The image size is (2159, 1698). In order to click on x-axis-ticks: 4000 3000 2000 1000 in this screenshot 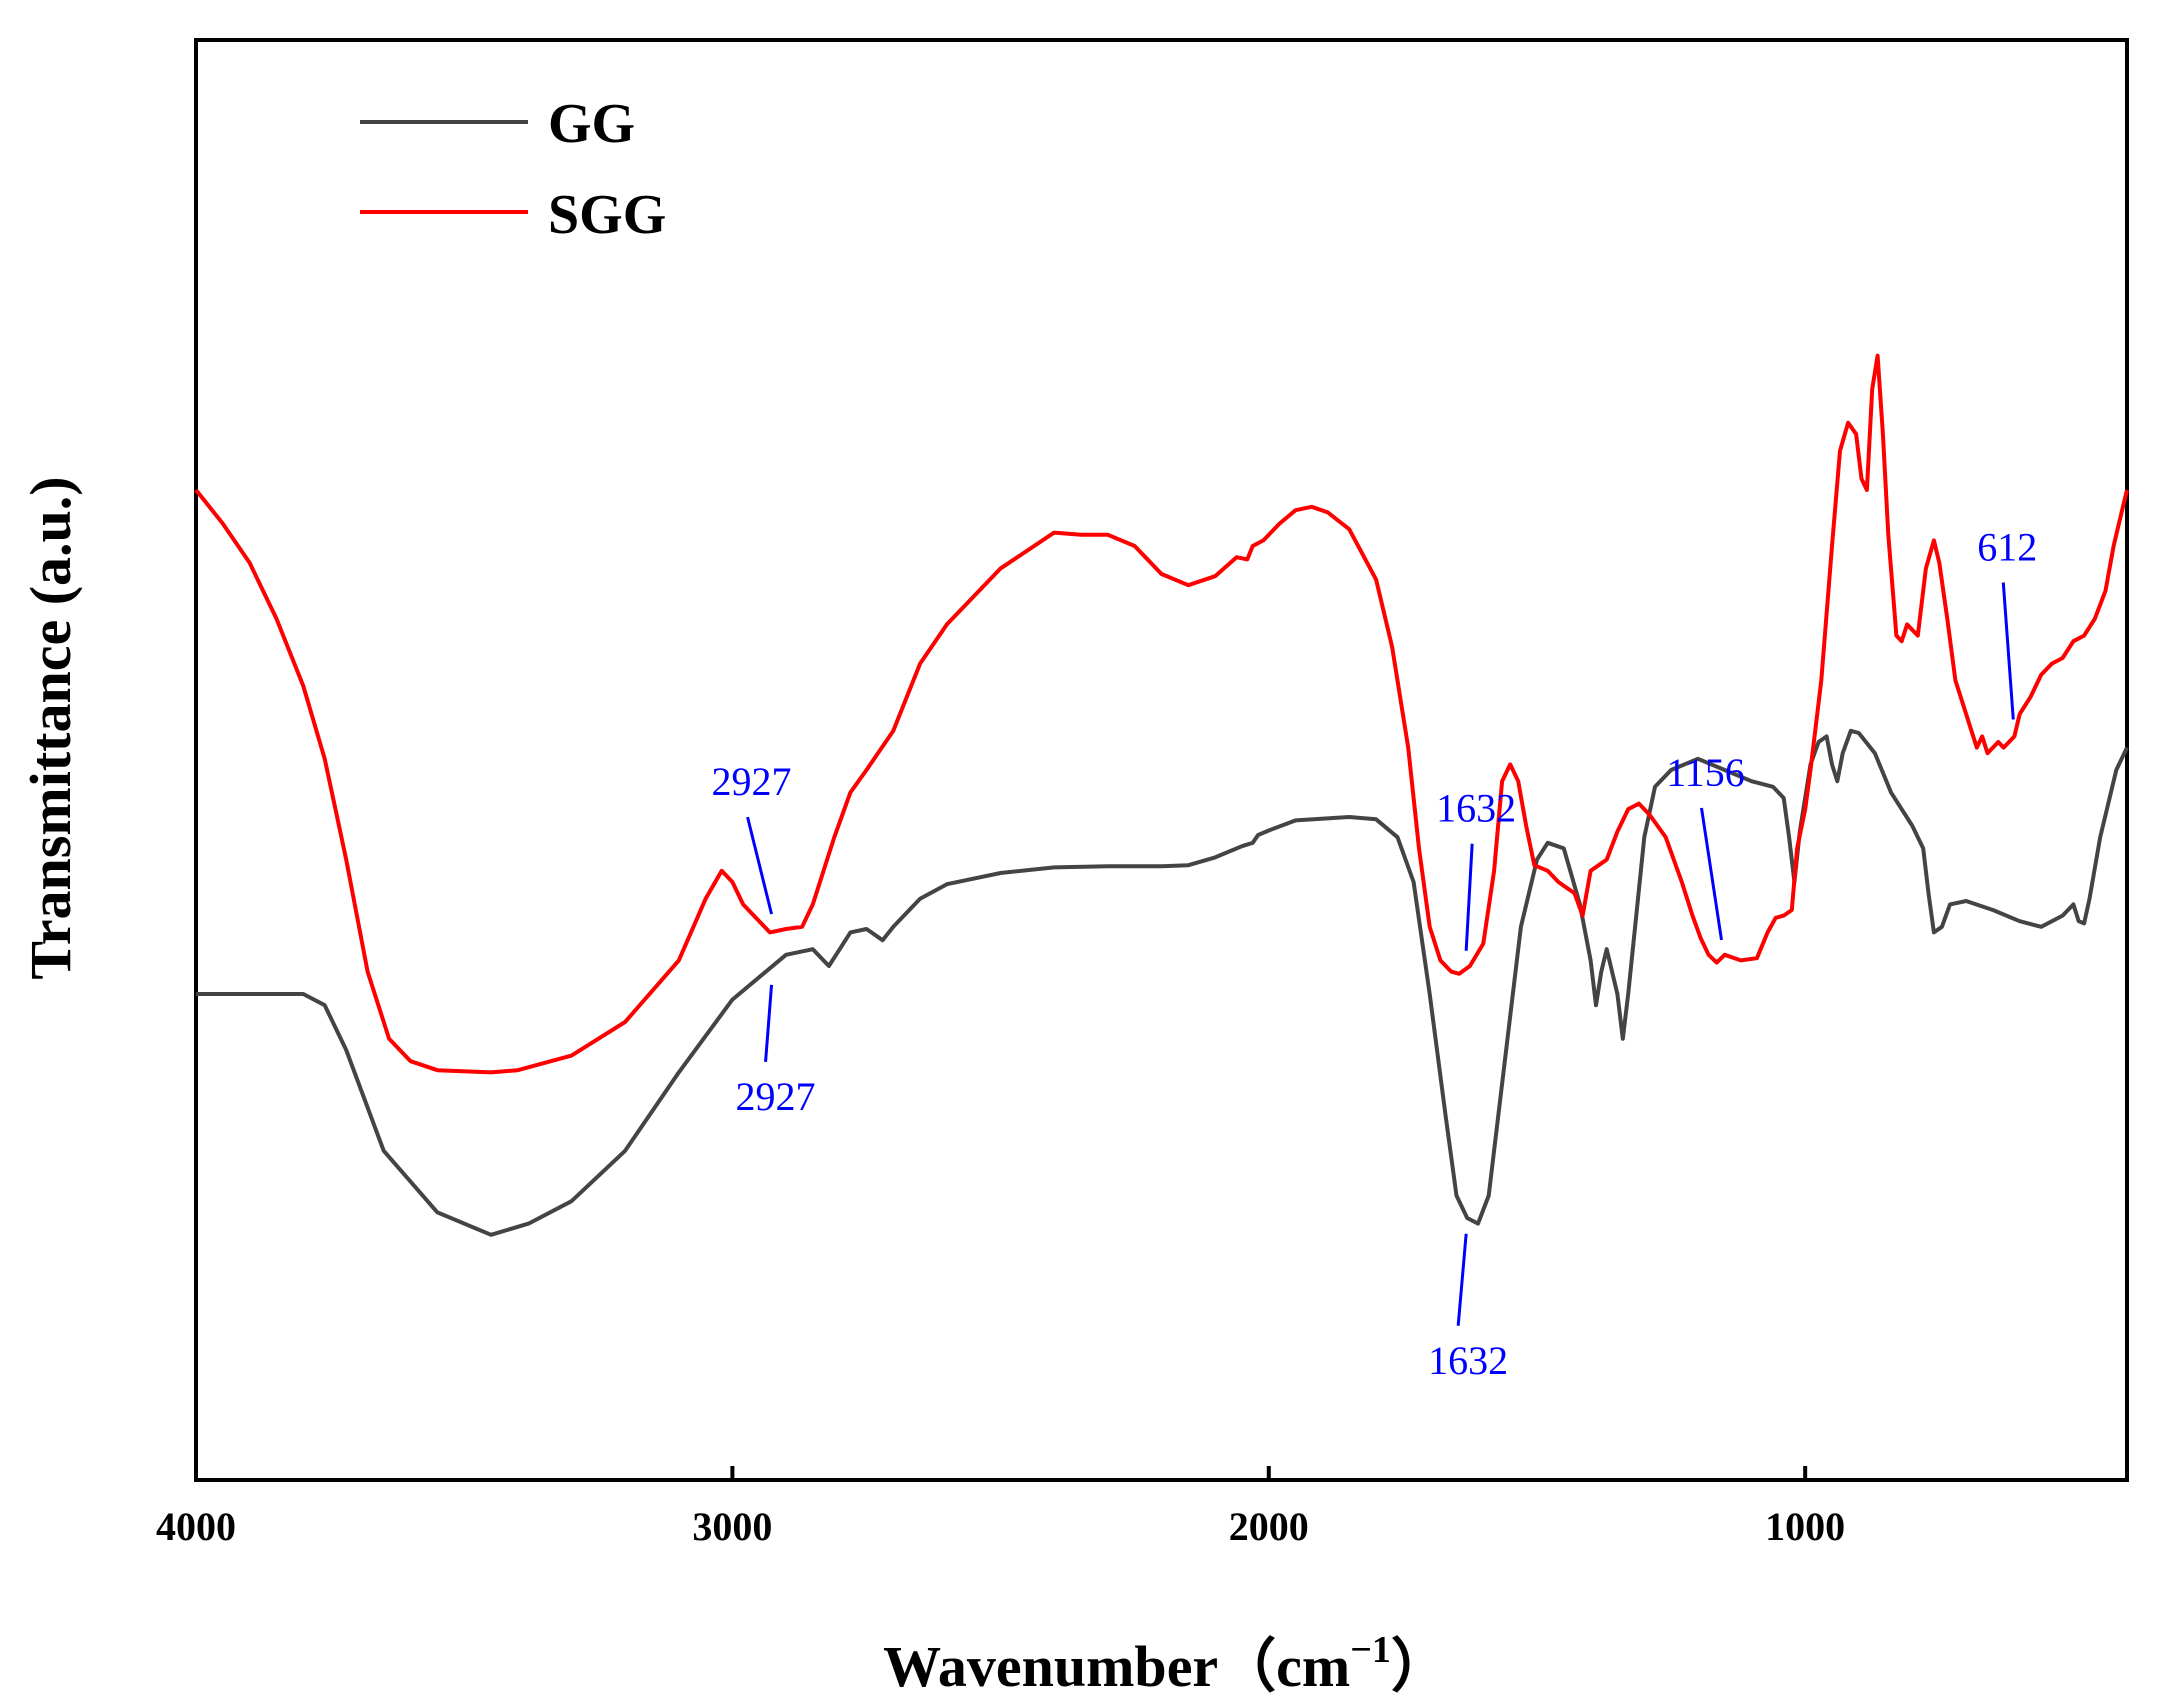, I will do `click(1000, 1507)`.